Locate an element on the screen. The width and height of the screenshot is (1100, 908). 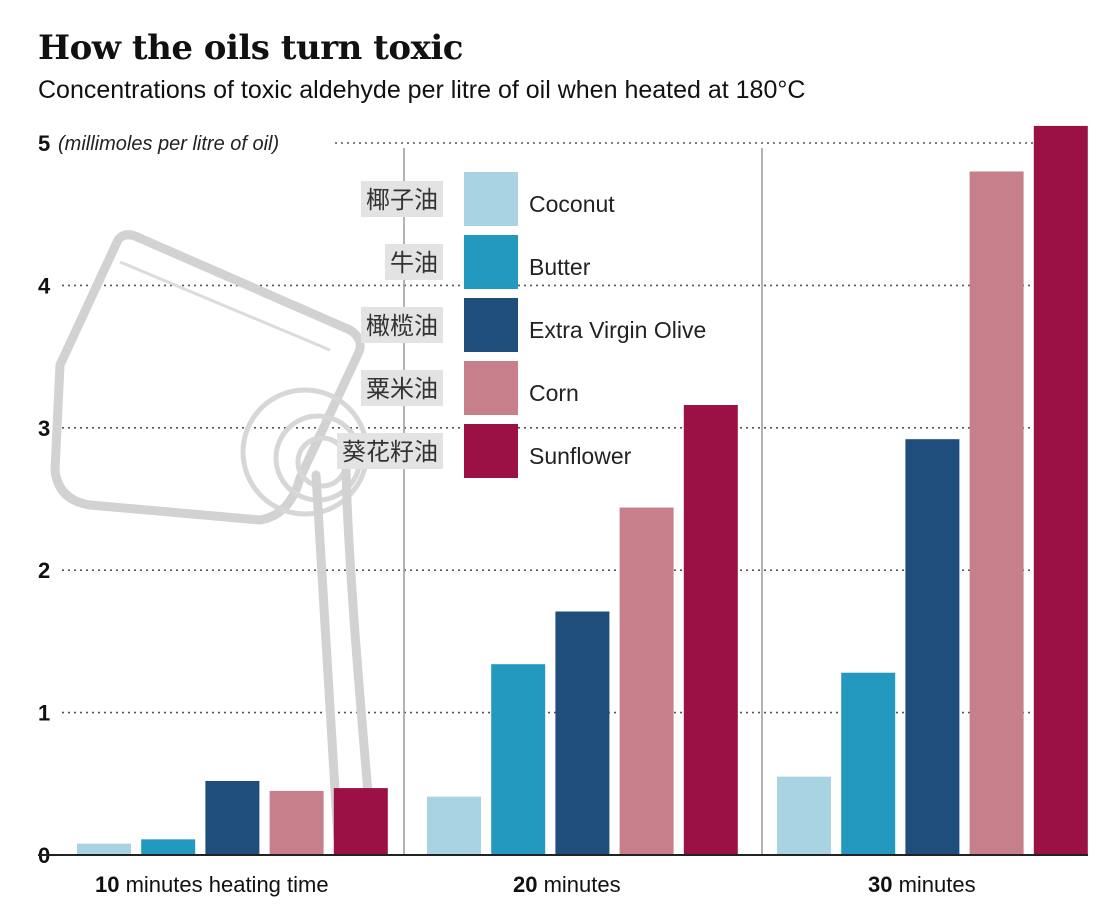
legend-label: Butter is located at coordinates (560, 267).